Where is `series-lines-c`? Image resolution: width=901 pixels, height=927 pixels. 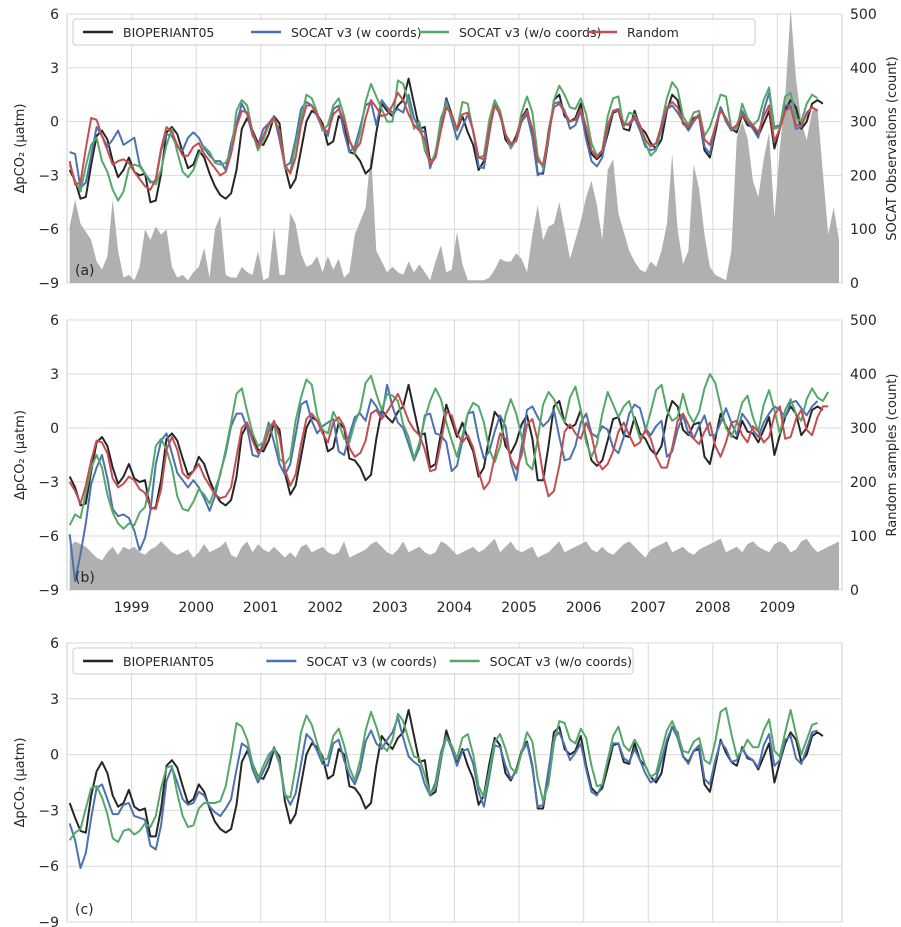 series-lines-c is located at coordinates (446, 788).